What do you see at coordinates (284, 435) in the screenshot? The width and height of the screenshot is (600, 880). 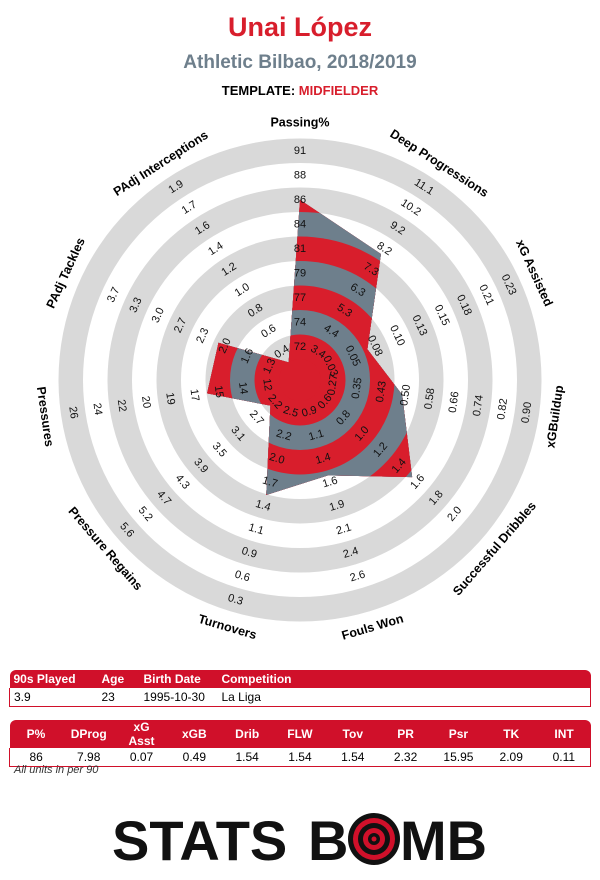 I see `radar-tick-label: 2.2` at bounding box center [284, 435].